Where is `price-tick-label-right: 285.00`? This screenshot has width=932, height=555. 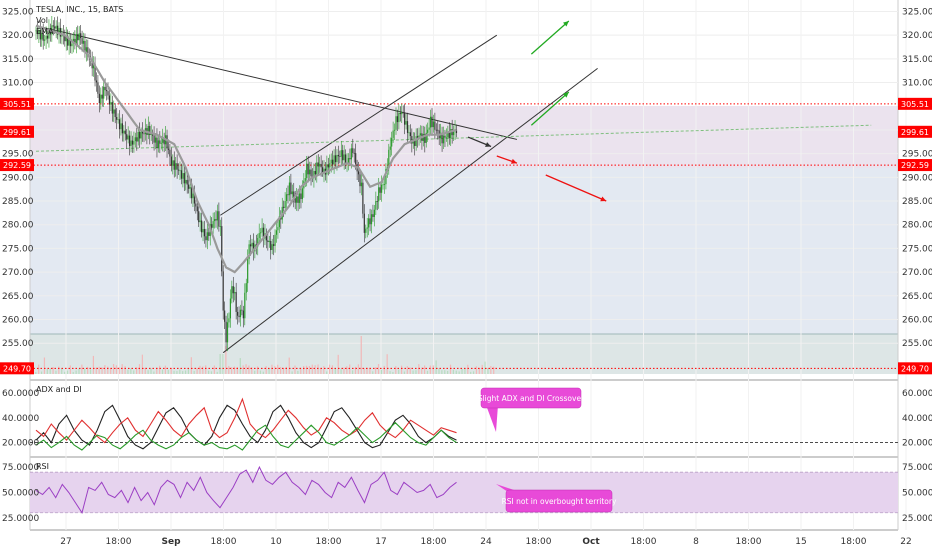 price-tick-label-right: 285.00 is located at coordinates (917, 202).